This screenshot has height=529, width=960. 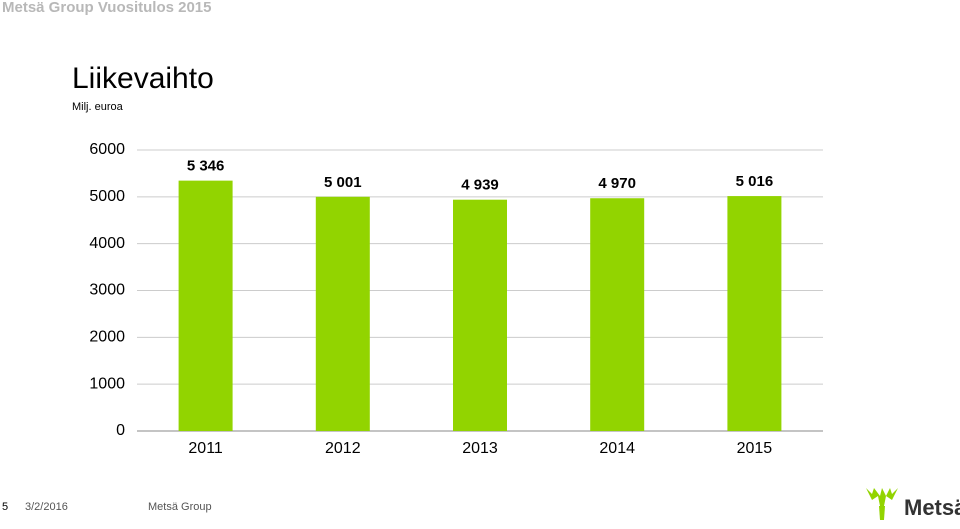 What do you see at coordinates (107, 8) in the screenshot?
I see `header-title: Metsä Group Vuositulos 2015` at bounding box center [107, 8].